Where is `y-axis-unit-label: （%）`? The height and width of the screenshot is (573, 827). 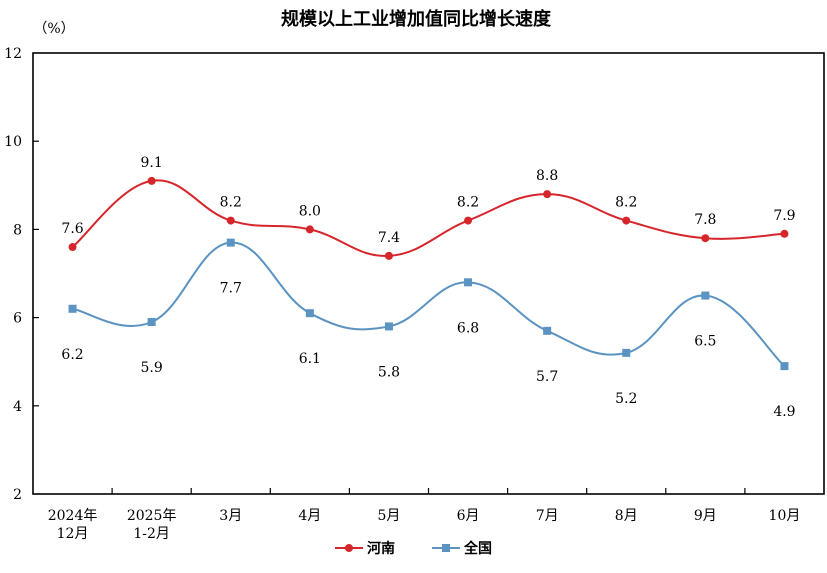 y-axis-unit-label: （%） is located at coordinates (53, 29).